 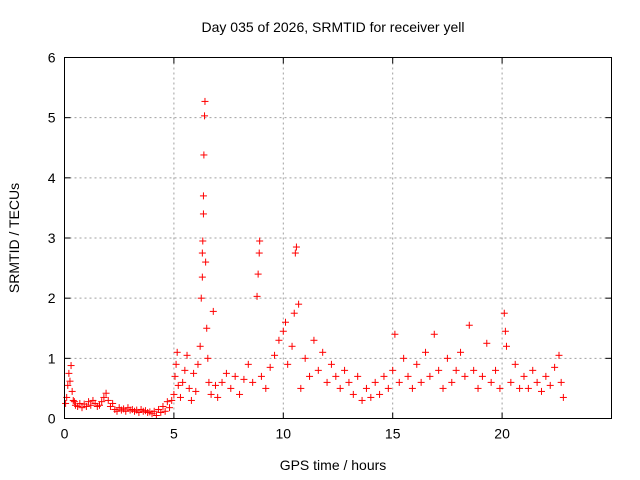 What do you see at coordinates (52, 419) in the screenshot?
I see `y-tick-label-0: 0` at bounding box center [52, 419].